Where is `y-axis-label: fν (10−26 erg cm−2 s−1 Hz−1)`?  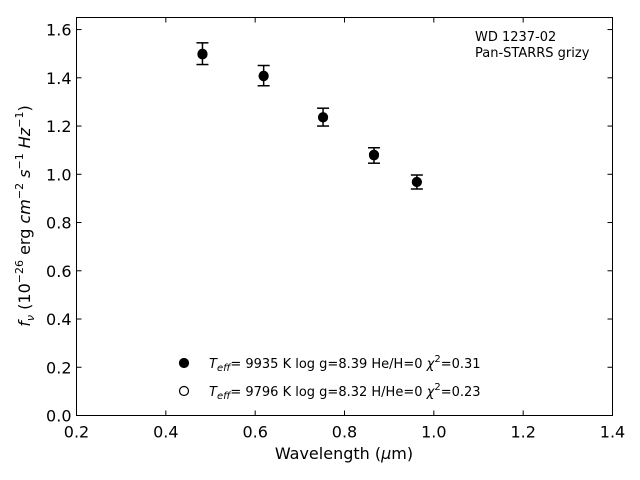 y-axis-label: fν (10−26 erg cm−2 s−1 Hz−1) is located at coordinates (25, 215).